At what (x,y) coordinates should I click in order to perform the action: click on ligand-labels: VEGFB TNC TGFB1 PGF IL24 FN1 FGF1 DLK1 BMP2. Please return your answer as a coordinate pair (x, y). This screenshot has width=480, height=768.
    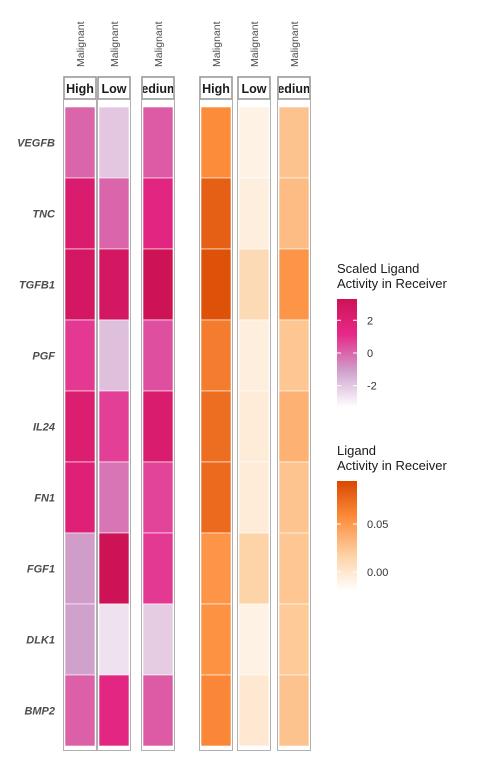
    Looking at the image, I should click on (36, 428).